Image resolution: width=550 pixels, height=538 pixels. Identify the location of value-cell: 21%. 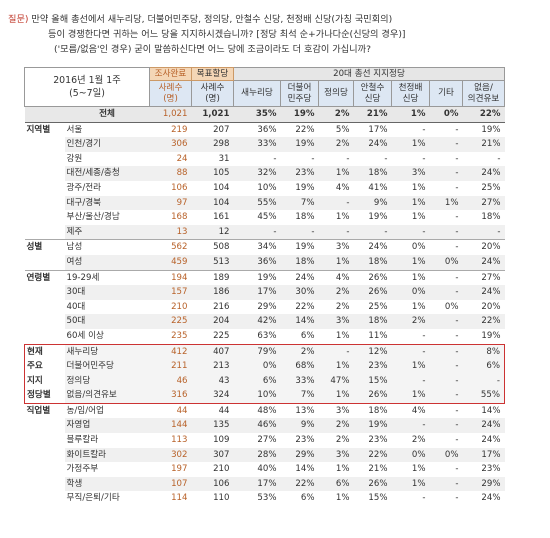
(483, 144).